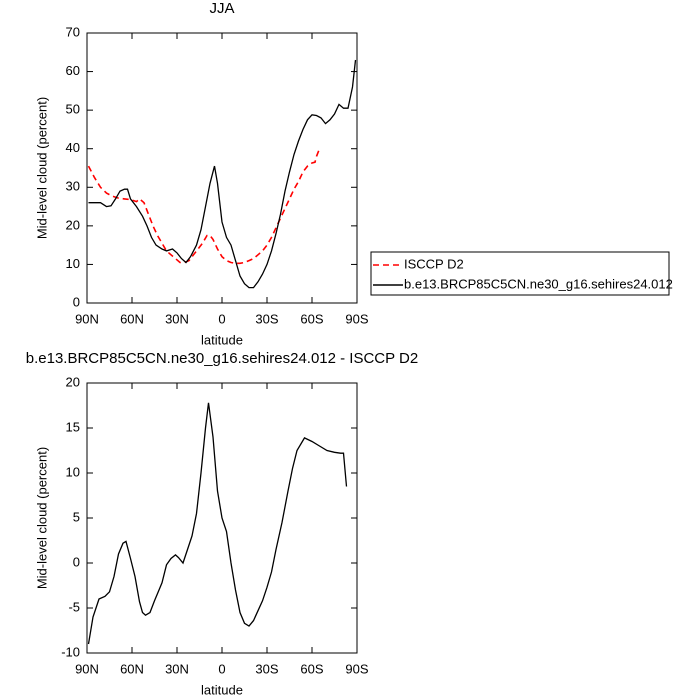 This screenshot has width=700, height=700. What do you see at coordinates (70, 651) in the screenshot?
I see `y-tick-label: -10` at bounding box center [70, 651].